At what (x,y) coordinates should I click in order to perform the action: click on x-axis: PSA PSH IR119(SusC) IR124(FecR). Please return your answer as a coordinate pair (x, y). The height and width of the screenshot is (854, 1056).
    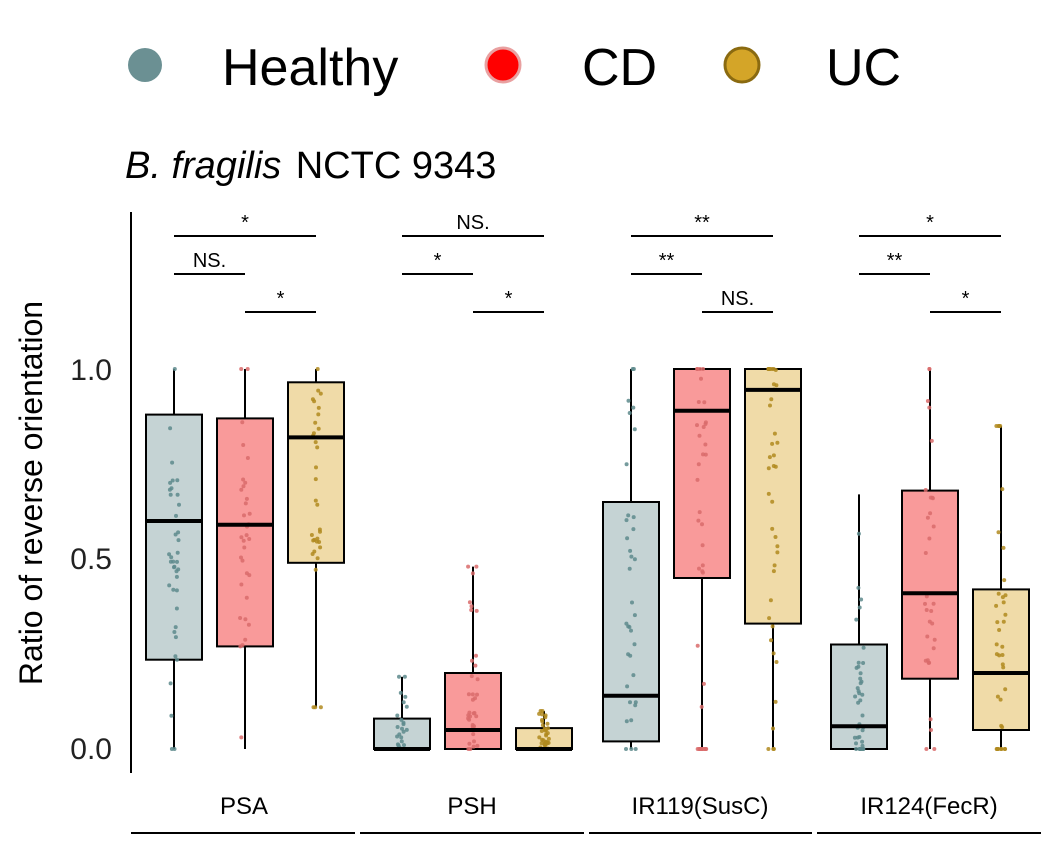
    Looking at the image, I should click on (586, 813).